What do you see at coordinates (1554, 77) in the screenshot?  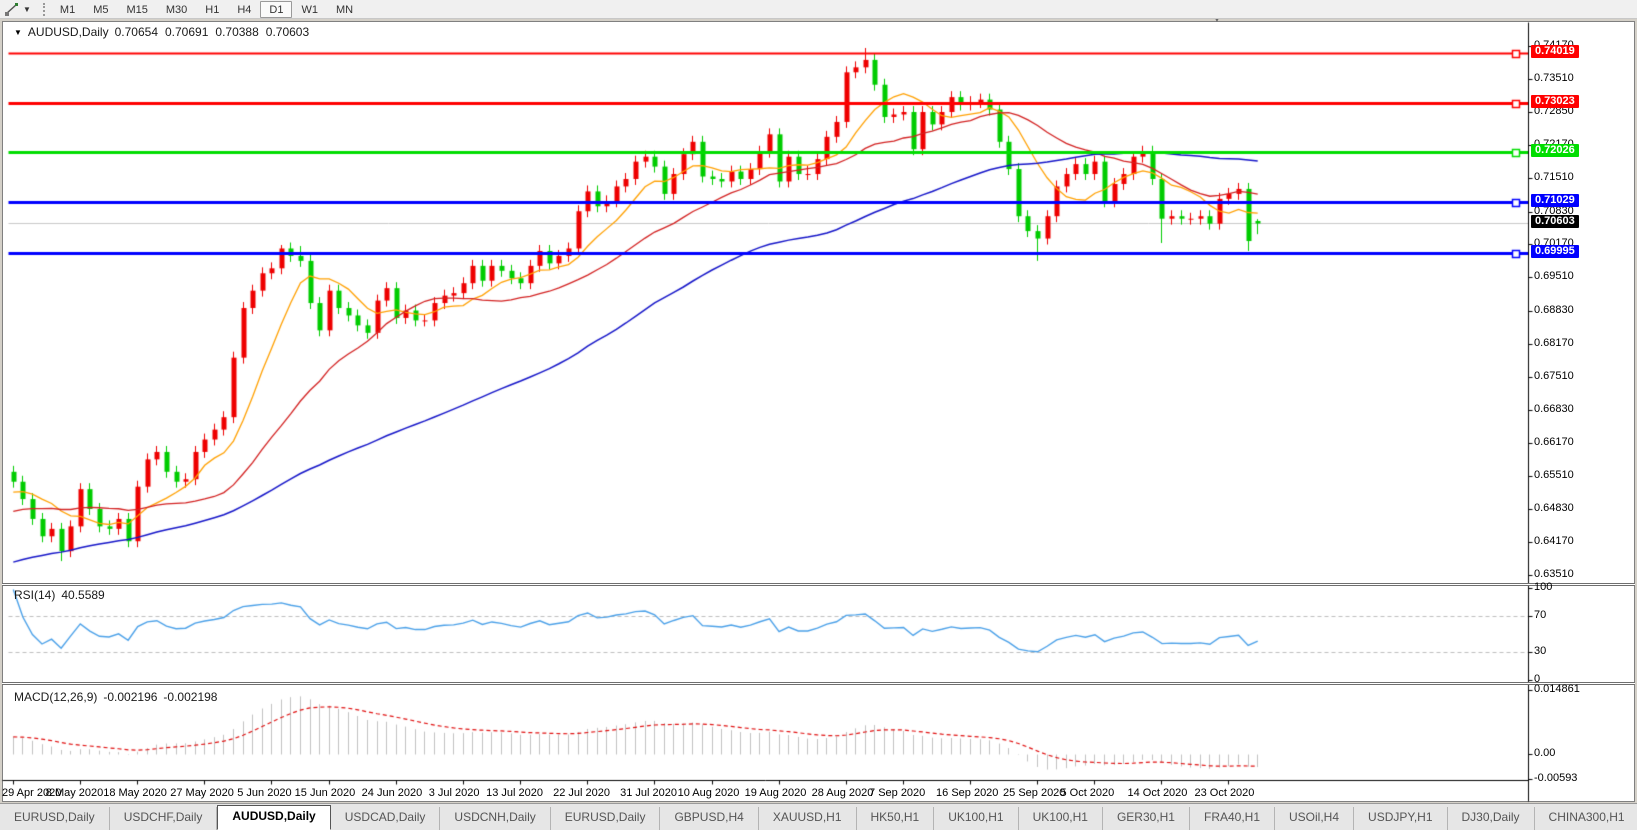 I see `price-tick-label: 0.73510` at bounding box center [1554, 77].